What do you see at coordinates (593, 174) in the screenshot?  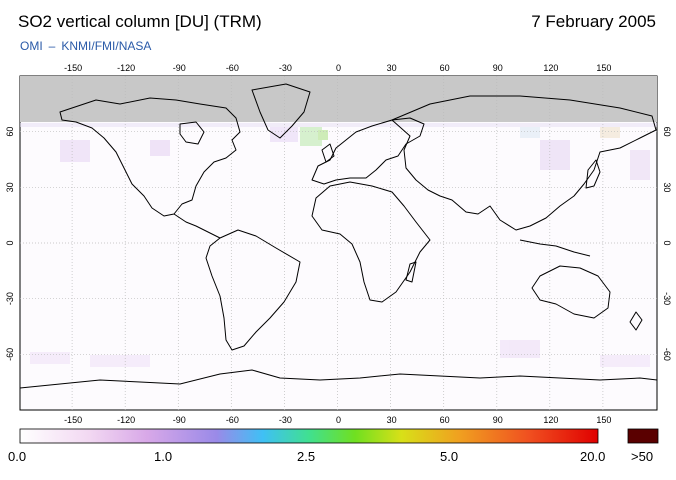 I see `japan` at bounding box center [593, 174].